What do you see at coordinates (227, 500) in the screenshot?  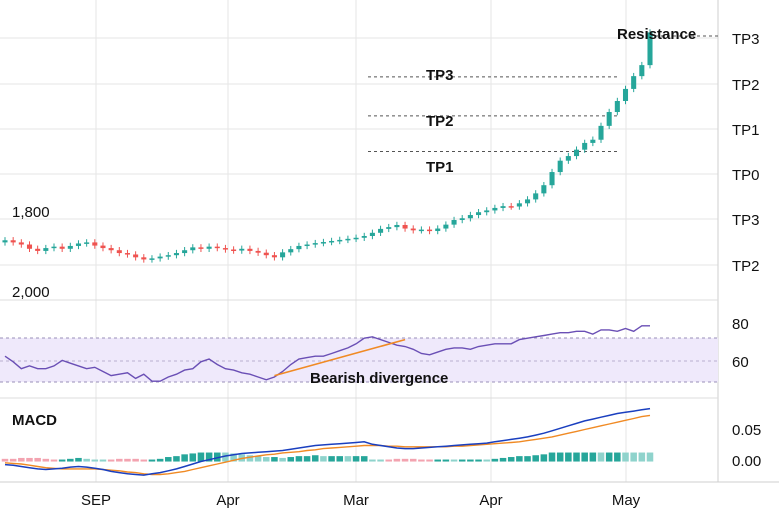 I see `x-tick-apr-1: Apr` at bounding box center [227, 500].